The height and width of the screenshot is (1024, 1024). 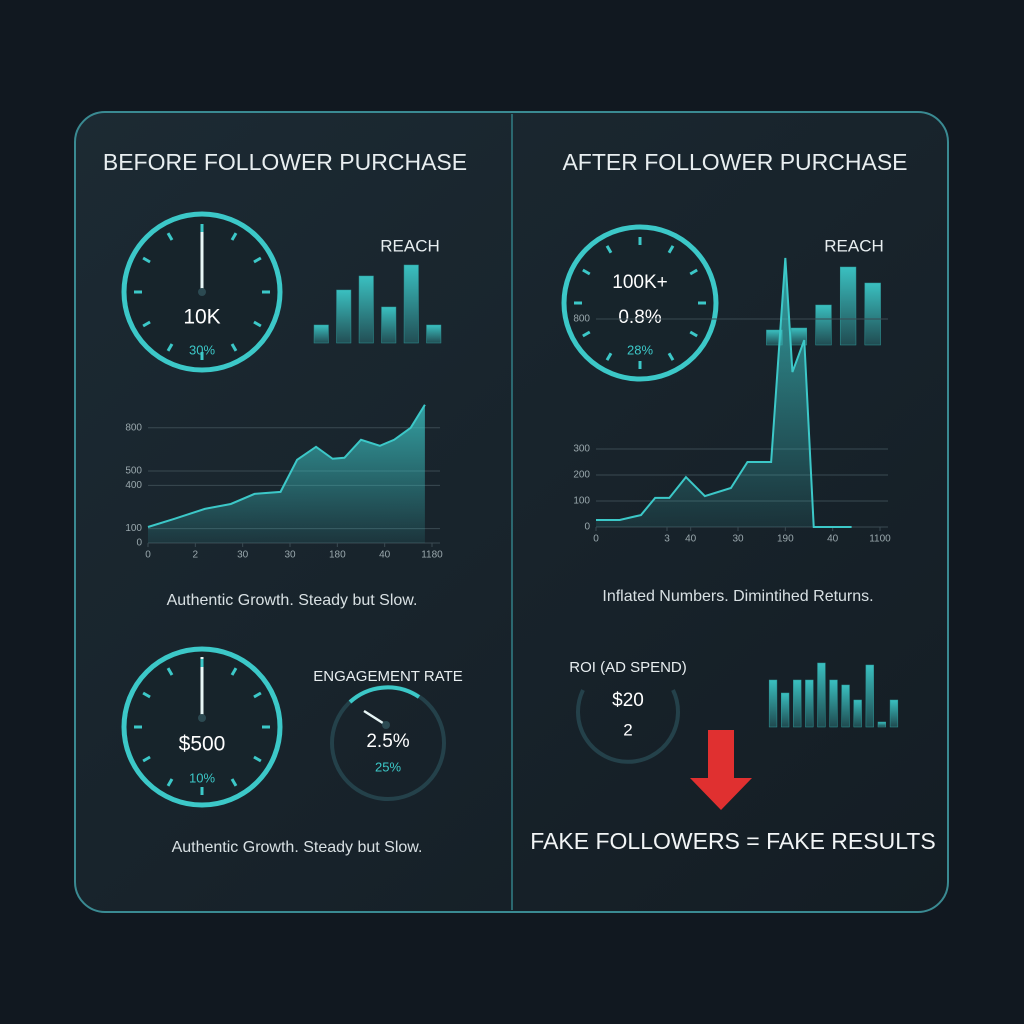 What do you see at coordinates (388, 766) in the screenshot?
I see `engagement-sub: 25%` at bounding box center [388, 766].